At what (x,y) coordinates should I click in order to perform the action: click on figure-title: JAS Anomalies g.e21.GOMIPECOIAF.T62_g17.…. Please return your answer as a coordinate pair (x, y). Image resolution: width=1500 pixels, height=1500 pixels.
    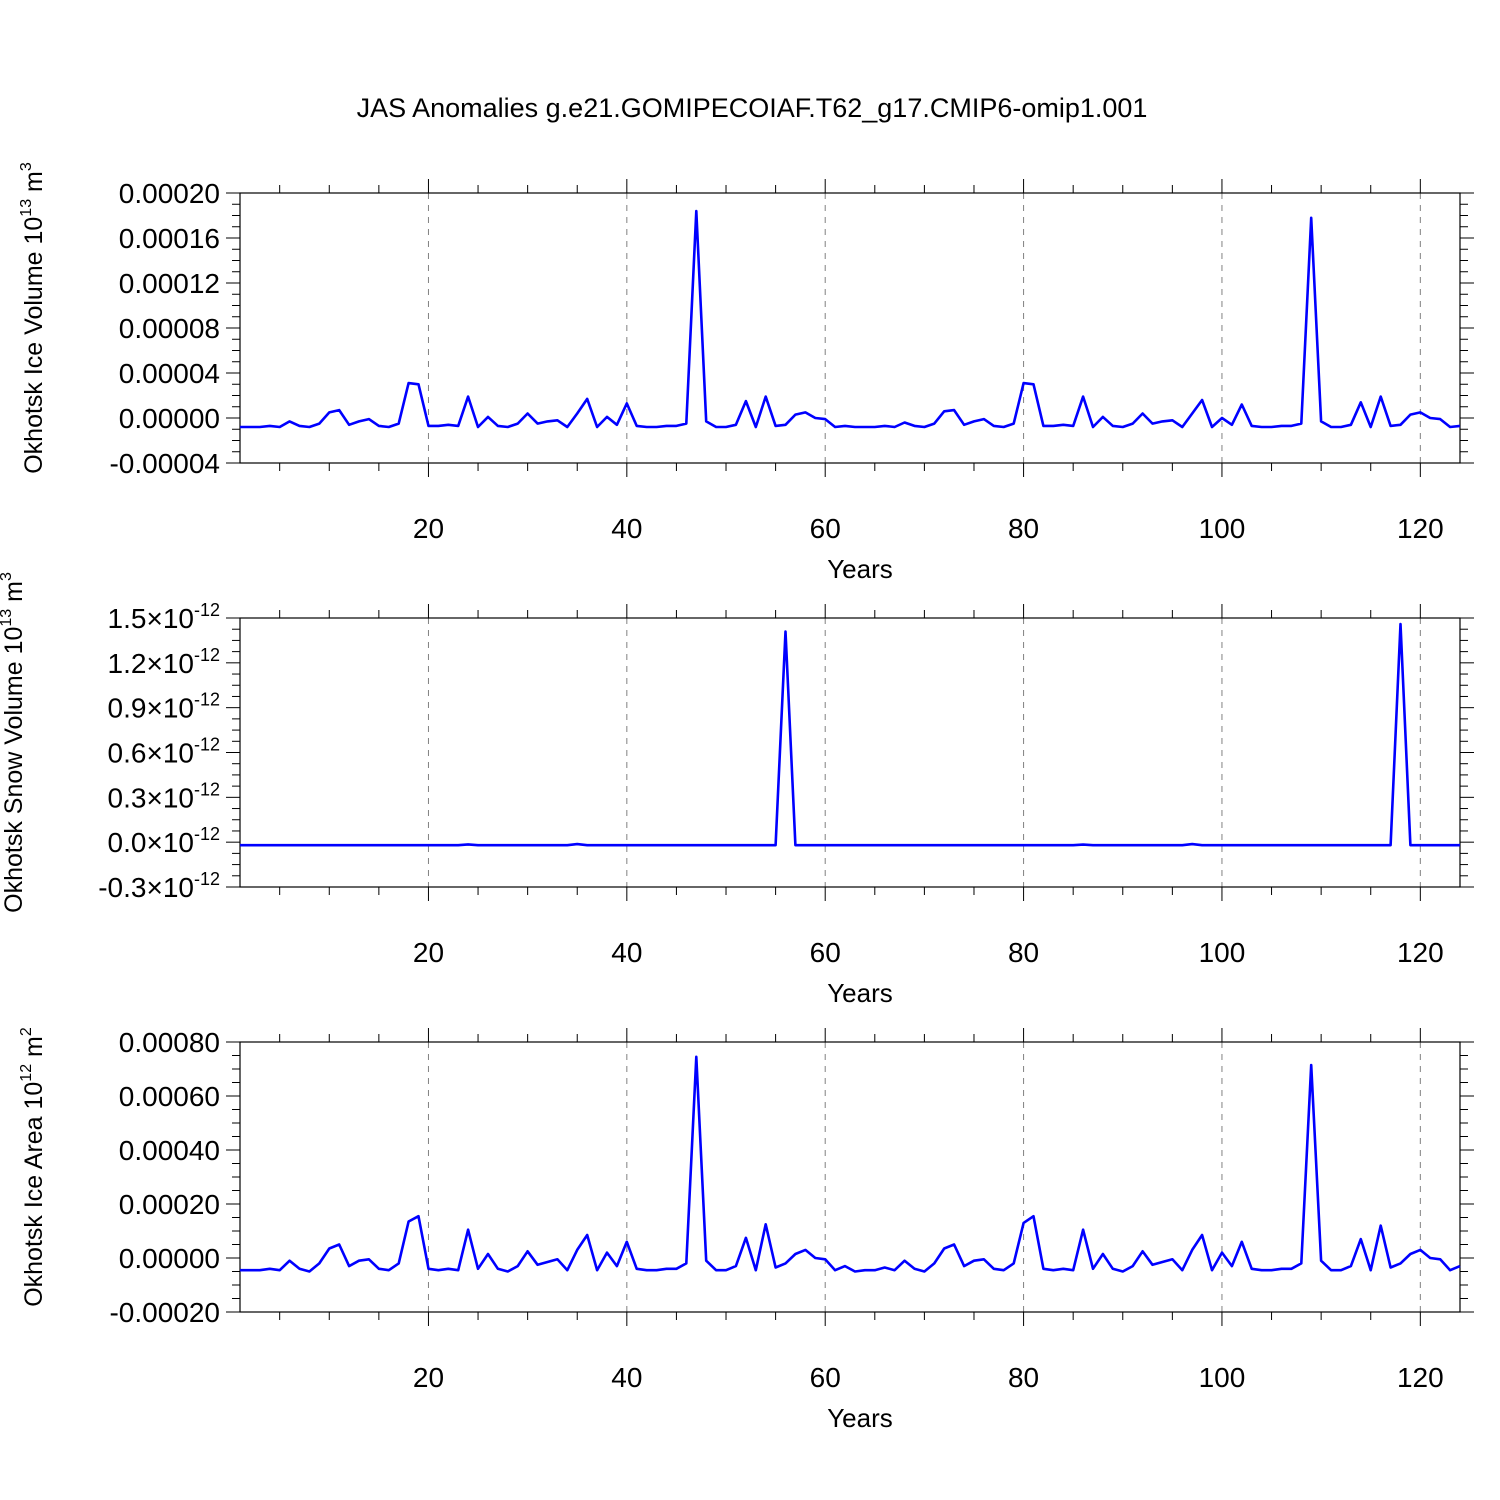
    Looking at the image, I should click on (752, 108).